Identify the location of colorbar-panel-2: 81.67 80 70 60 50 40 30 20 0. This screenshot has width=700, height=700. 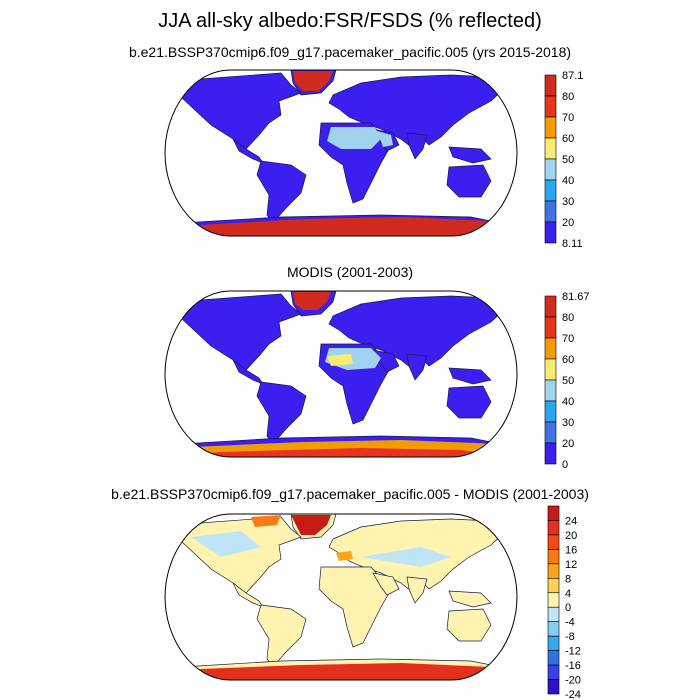
(567, 381).